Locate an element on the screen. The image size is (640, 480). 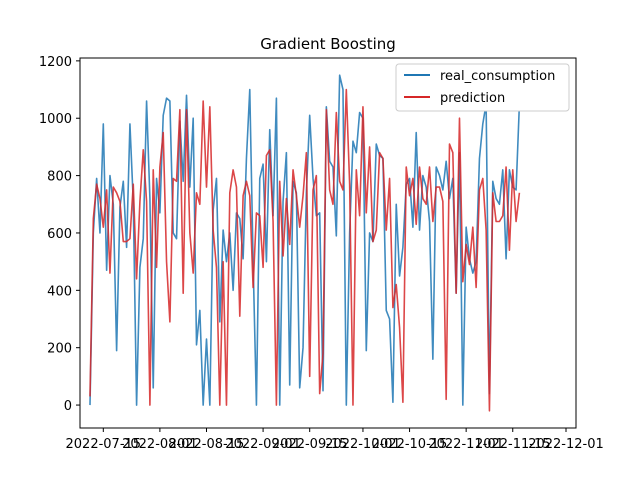
y-tick-label: 200 is located at coordinates (59, 349).